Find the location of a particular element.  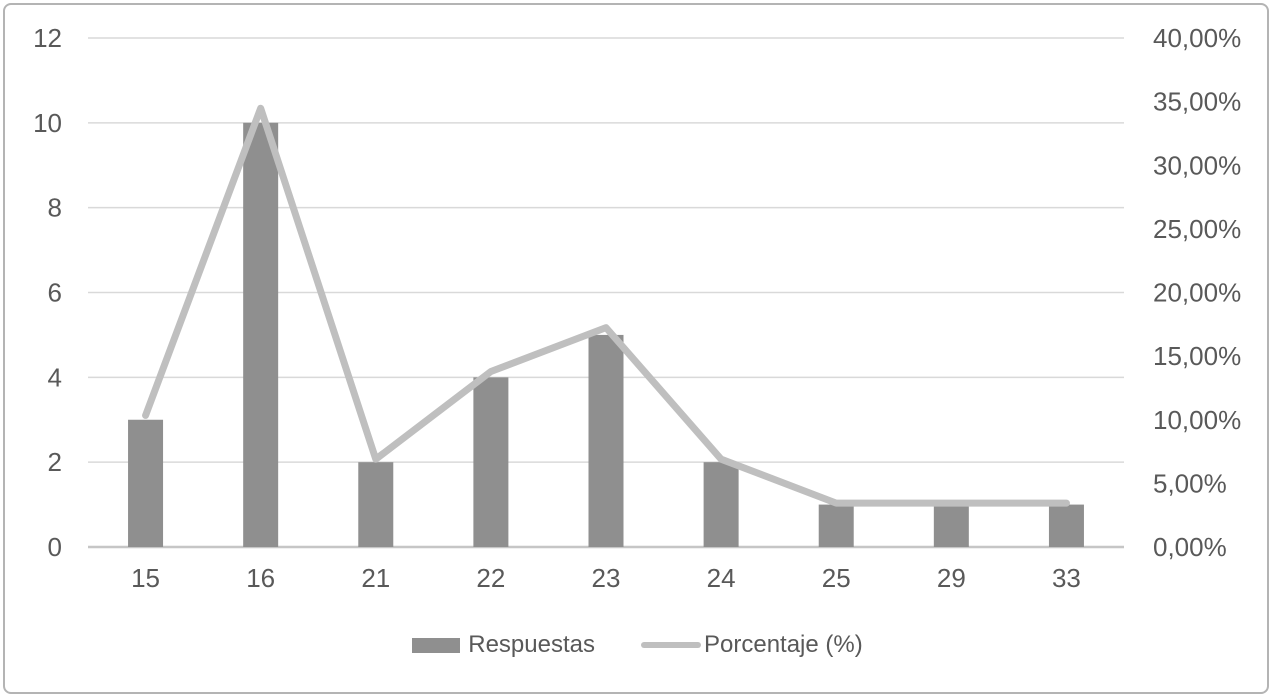

x-axis-category-label: 16 is located at coordinates (260, 578).